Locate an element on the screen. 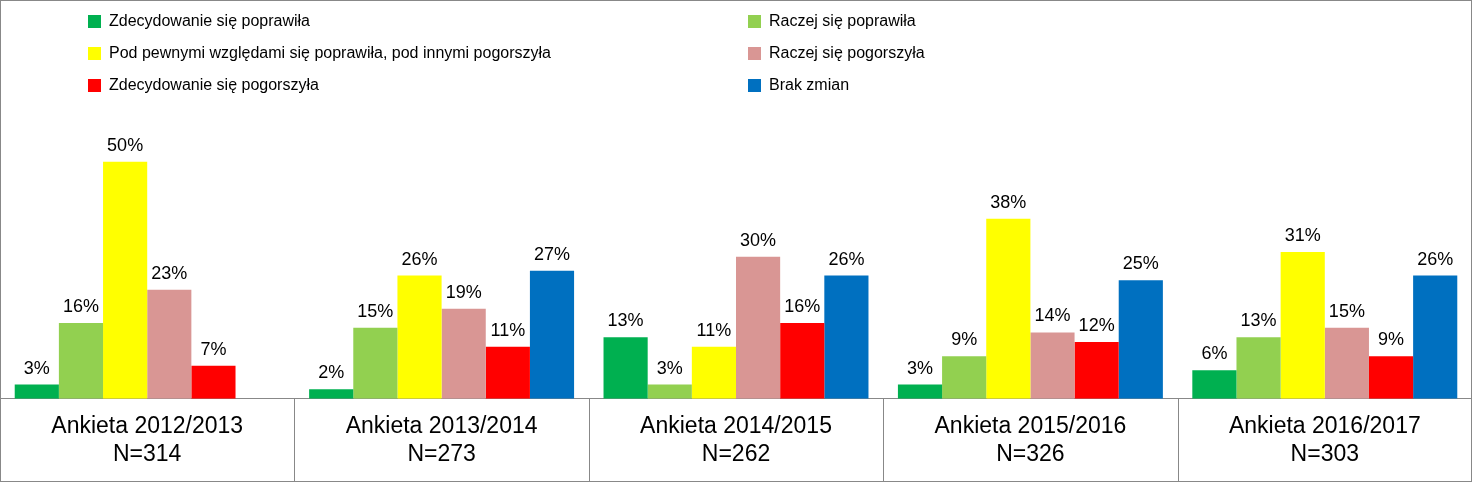 The image size is (1472, 482). data-label: 30% is located at coordinates (758, 239).